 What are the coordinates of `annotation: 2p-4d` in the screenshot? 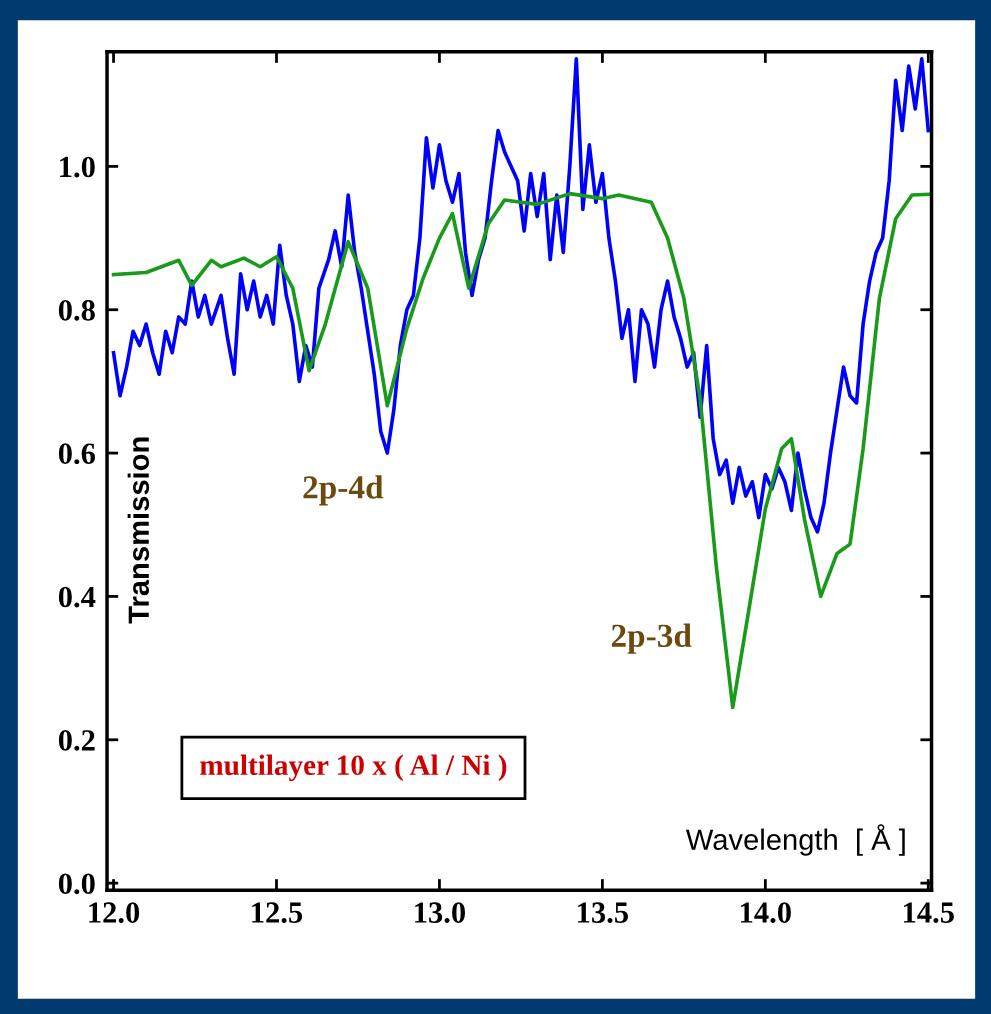 It's located at (343, 490).